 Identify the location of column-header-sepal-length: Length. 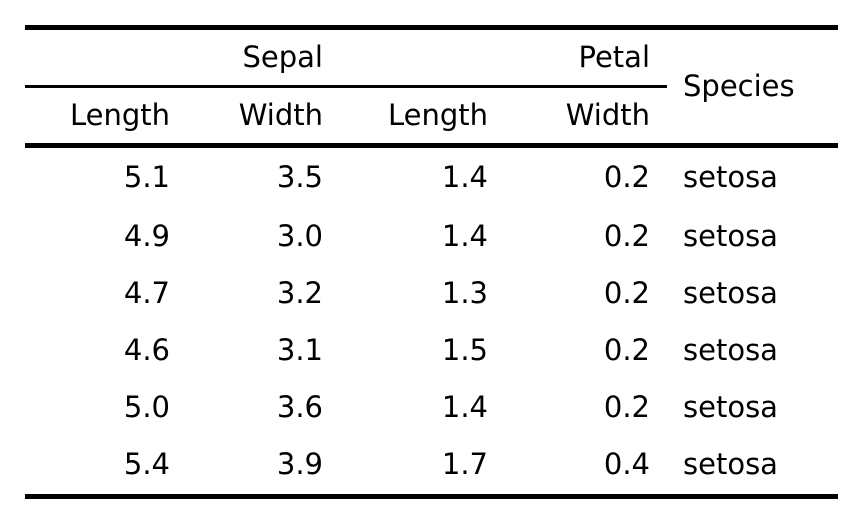
(106, 117).